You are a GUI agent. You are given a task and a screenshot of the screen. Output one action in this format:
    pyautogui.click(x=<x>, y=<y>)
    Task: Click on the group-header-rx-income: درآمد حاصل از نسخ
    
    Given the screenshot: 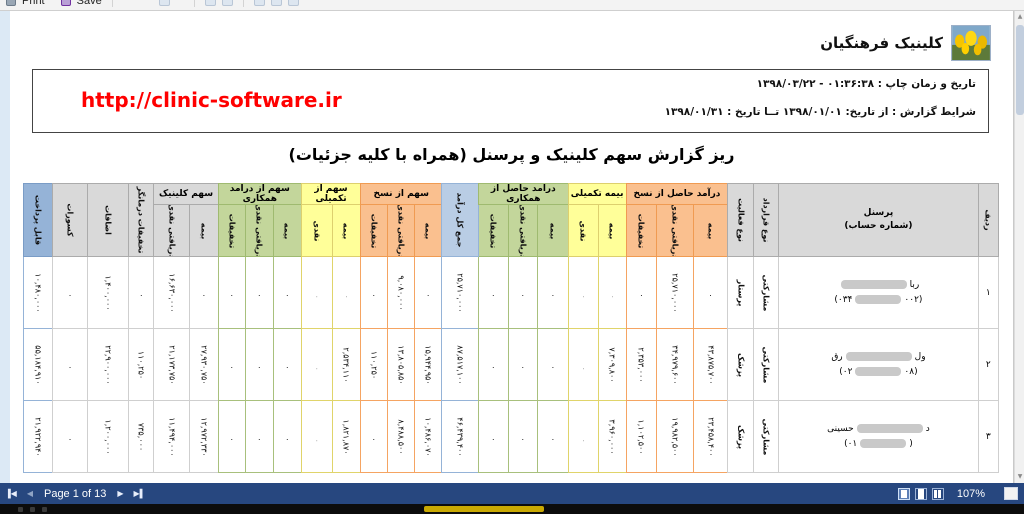 What is the action you would take?
    pyautogui.click(x=677, y=194)
    